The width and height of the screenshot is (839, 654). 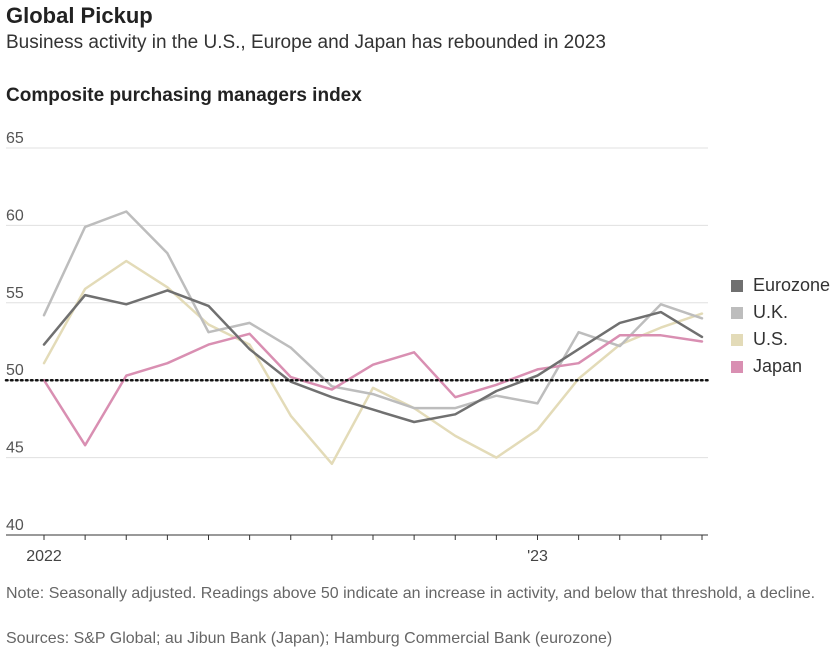 What do you see at coordinates (537, 556) in the screenshot?
I see `x-tick-label: '23` at bounding box center [537, 556].